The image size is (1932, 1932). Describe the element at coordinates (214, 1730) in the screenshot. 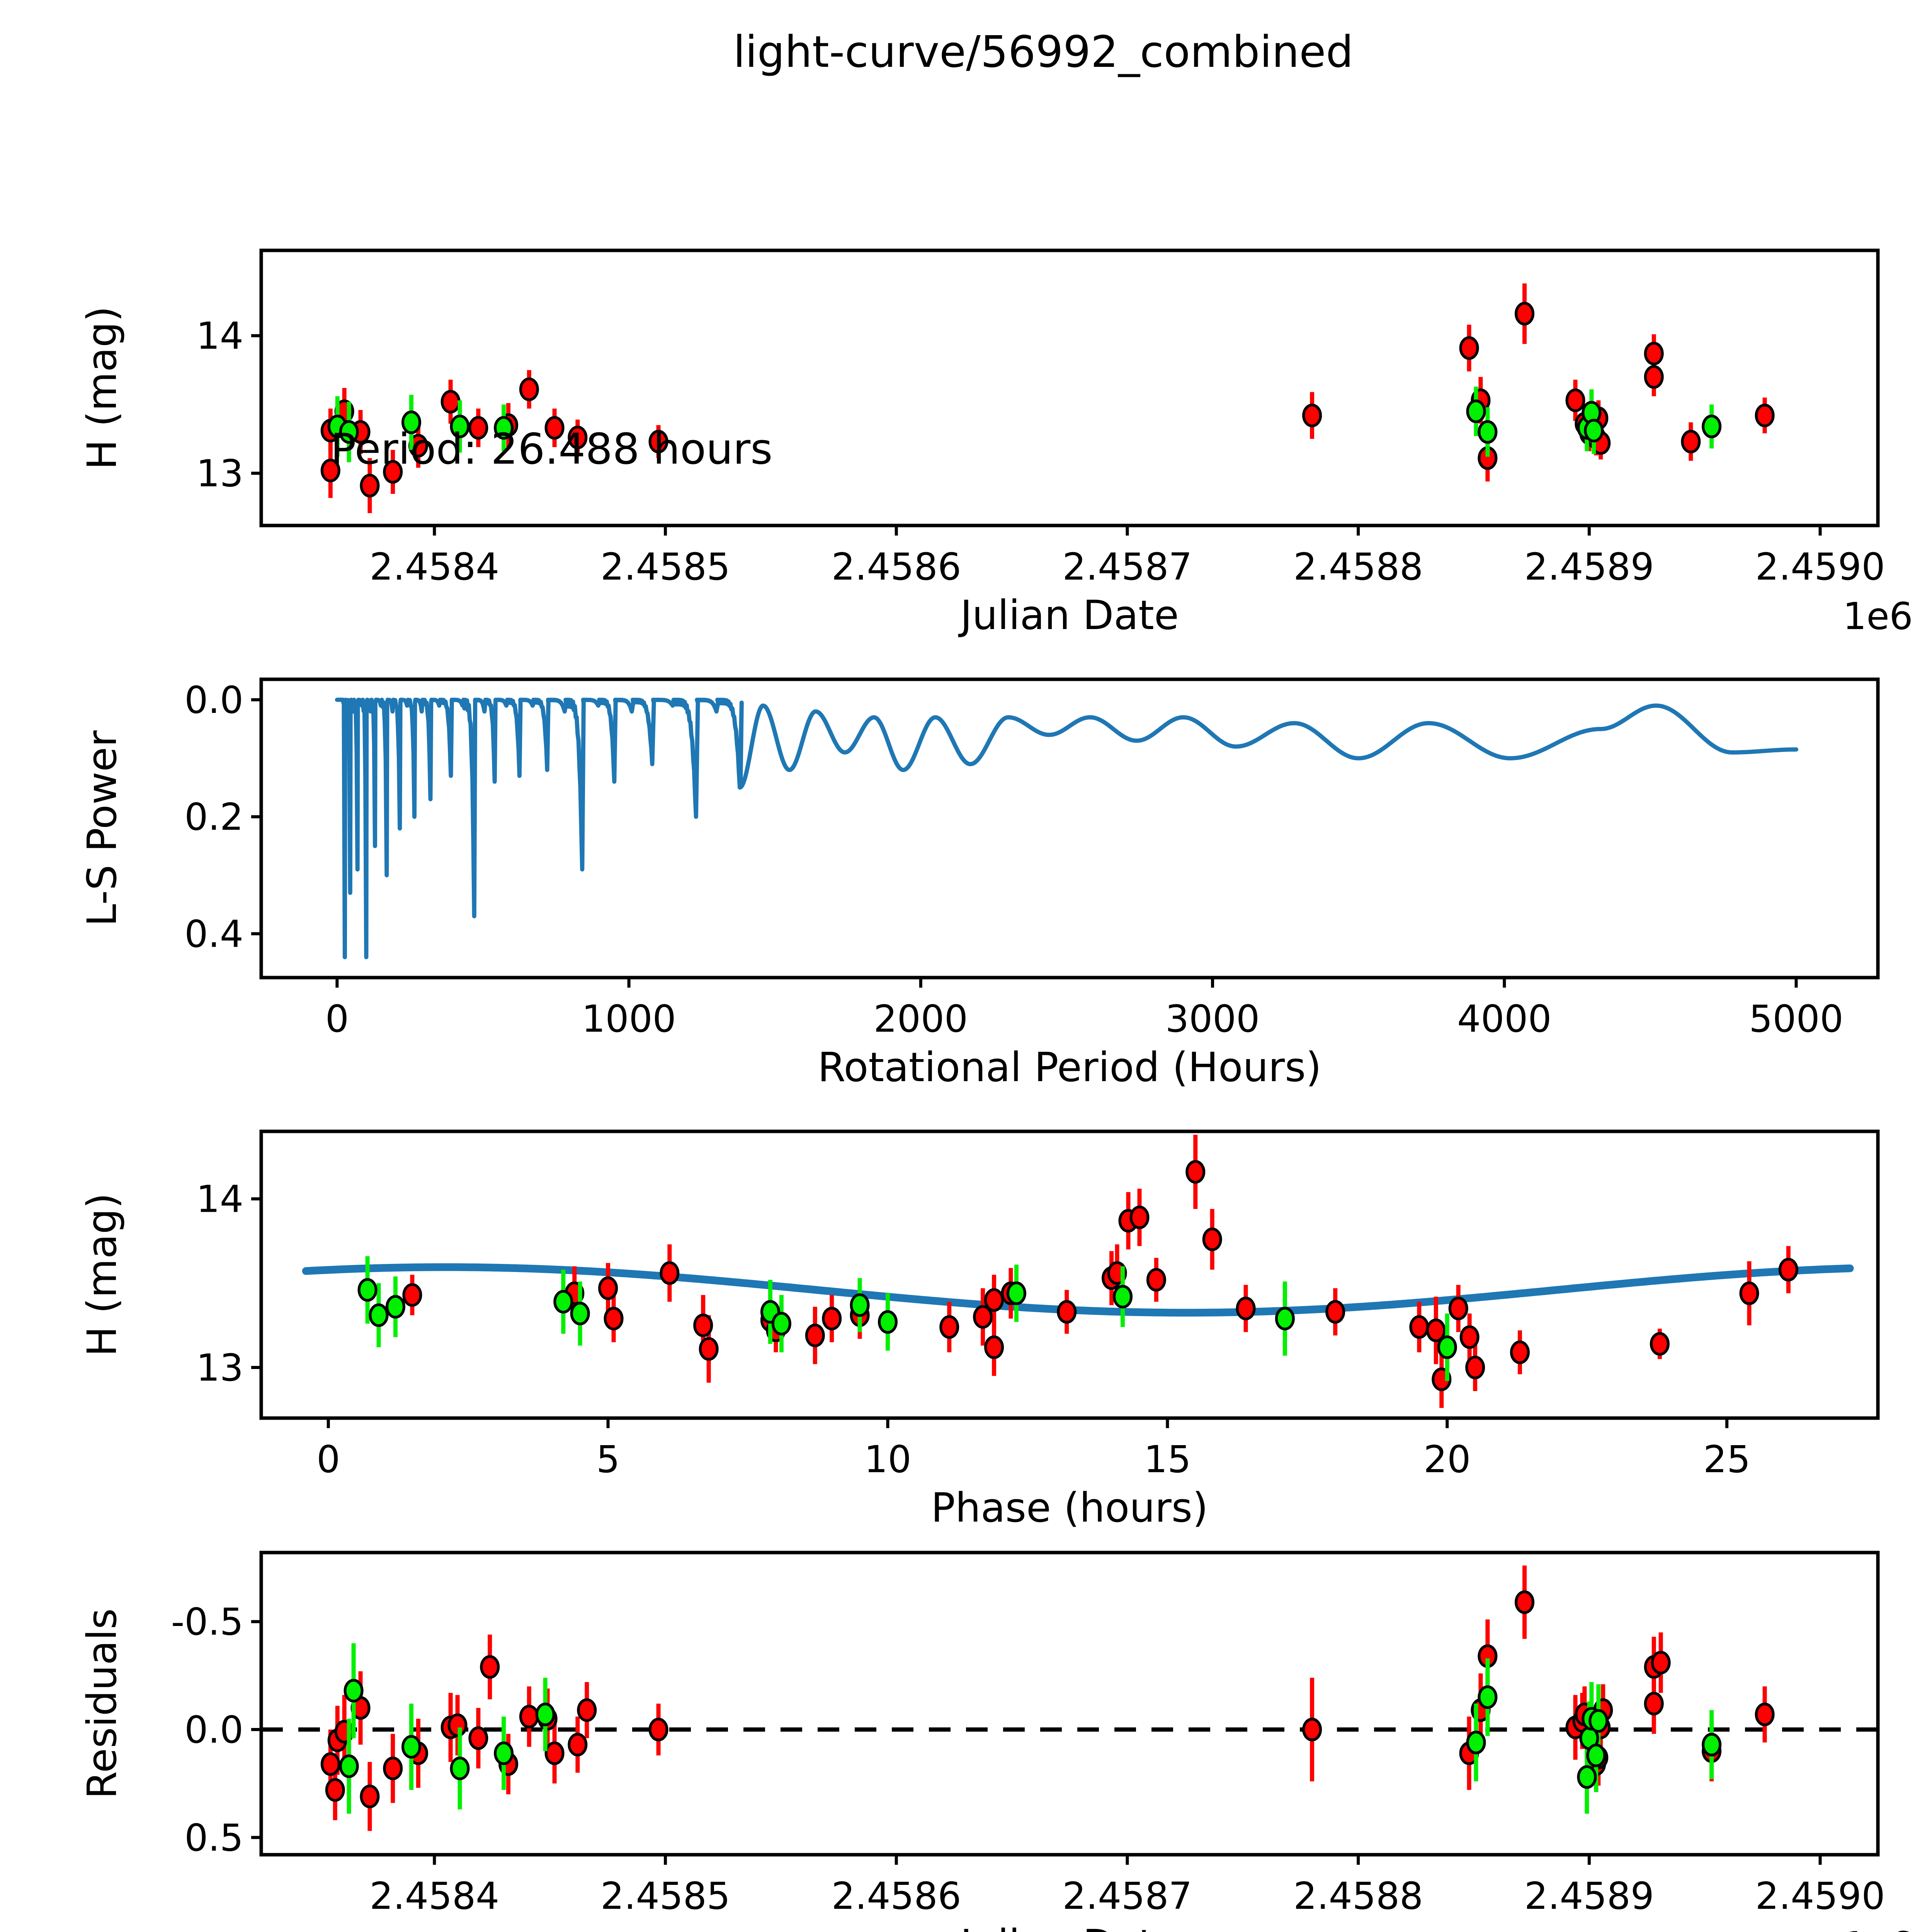

I see `y-tick-label-1: 0.0` at that location.